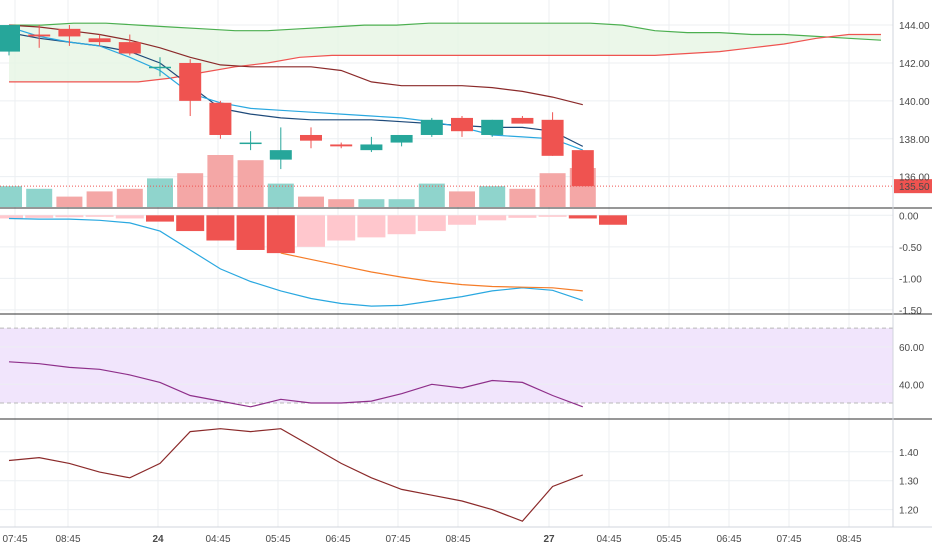 Image resolution: width=932 pixels, height=555 pixels. I want to click on last-price-label: 135.50, so click(914, 187).